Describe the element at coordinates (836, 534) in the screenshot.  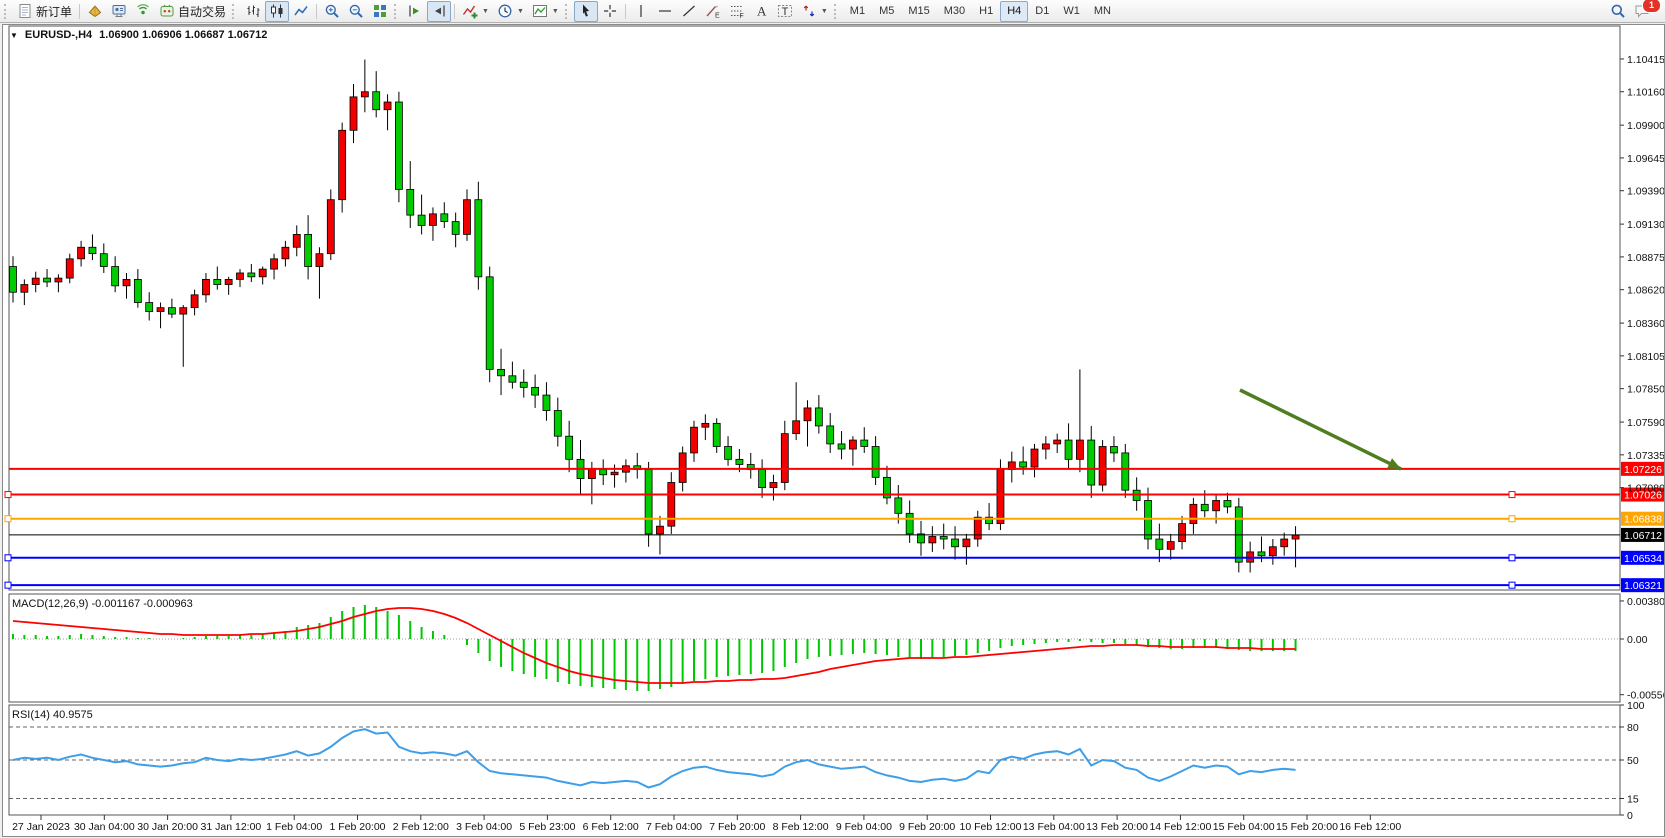
I see `bid-price-1.06712: 1.06712` at that location.